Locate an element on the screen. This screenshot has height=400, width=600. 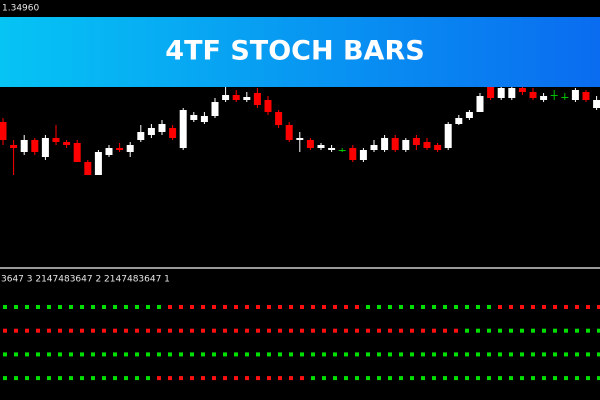
price-label: 1.34960 is located at coordinates (20, 9).